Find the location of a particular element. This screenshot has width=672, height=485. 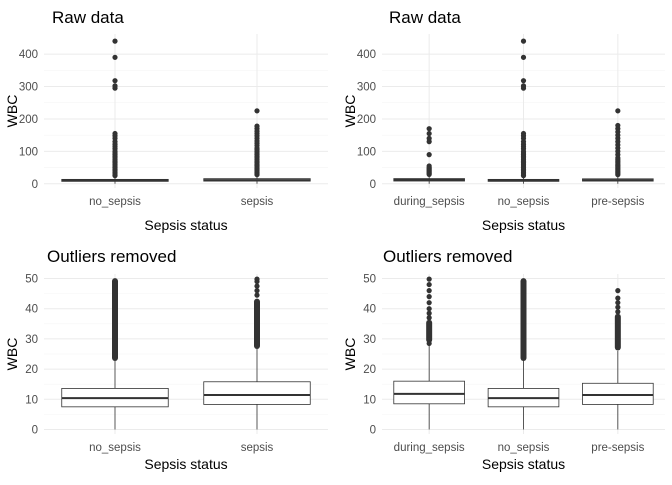

panel-title: Outliers removed is located at coordinates (447, 256).